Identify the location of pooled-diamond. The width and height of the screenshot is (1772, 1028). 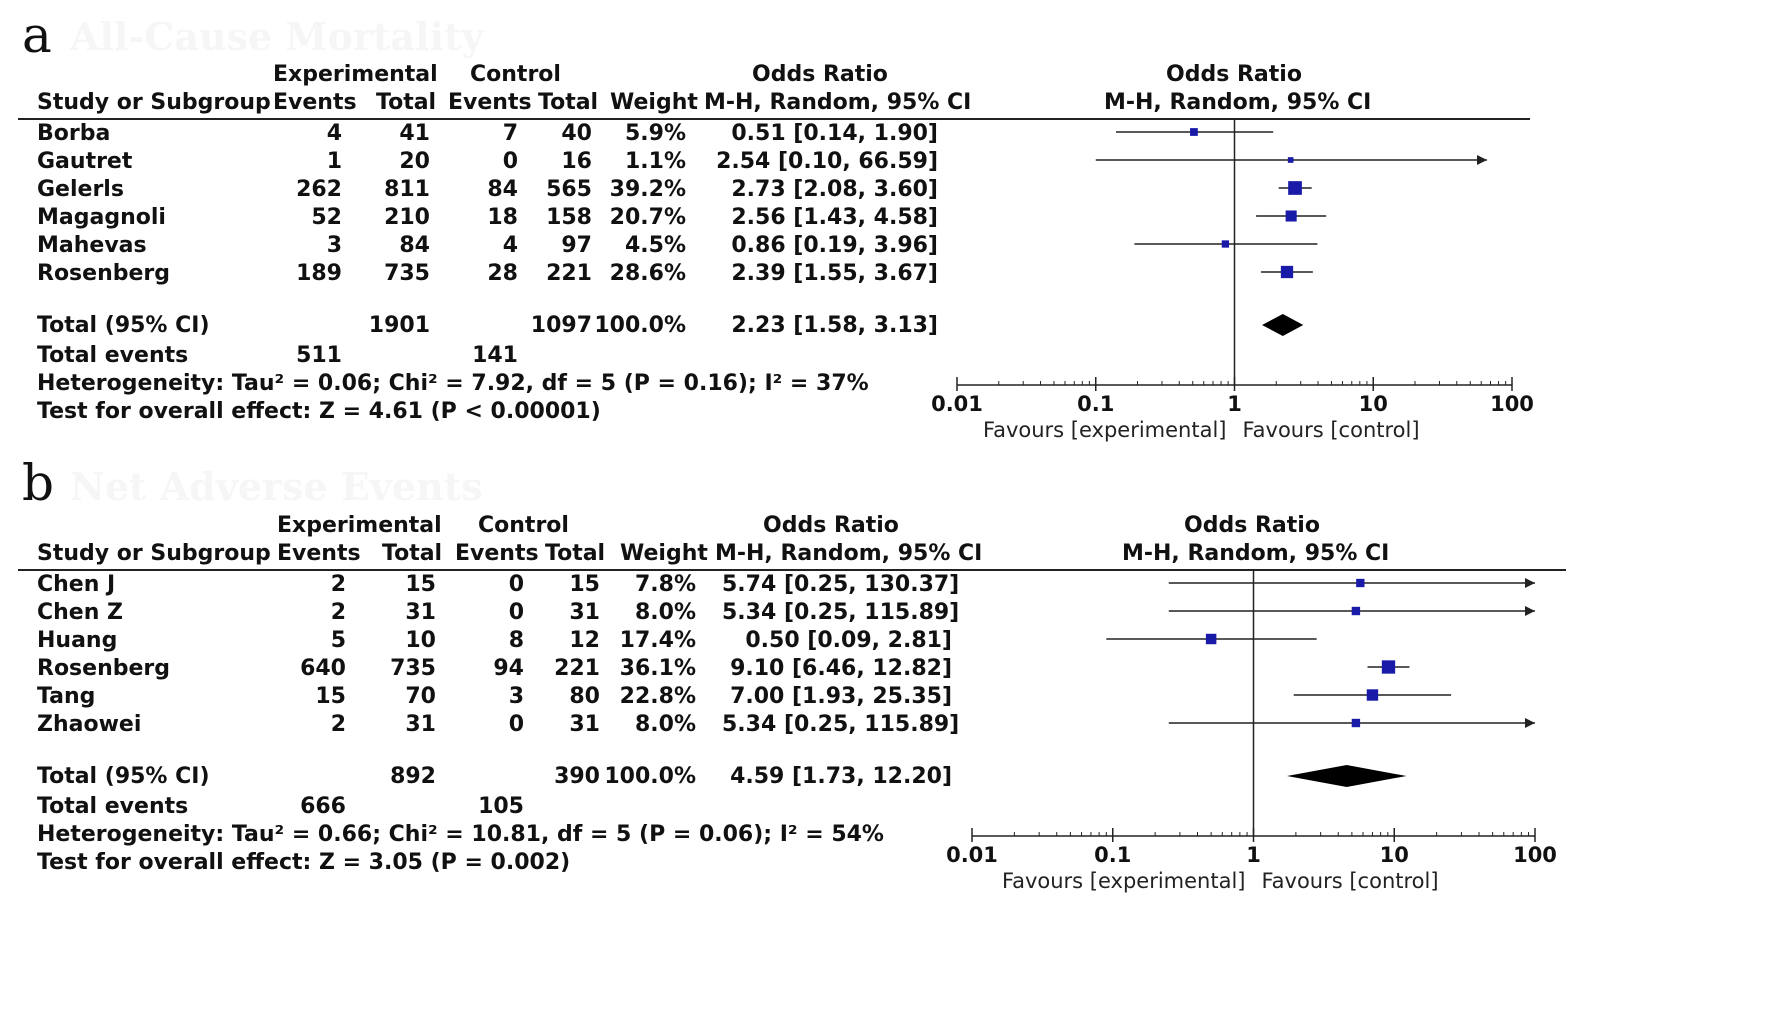
(1283, 325).